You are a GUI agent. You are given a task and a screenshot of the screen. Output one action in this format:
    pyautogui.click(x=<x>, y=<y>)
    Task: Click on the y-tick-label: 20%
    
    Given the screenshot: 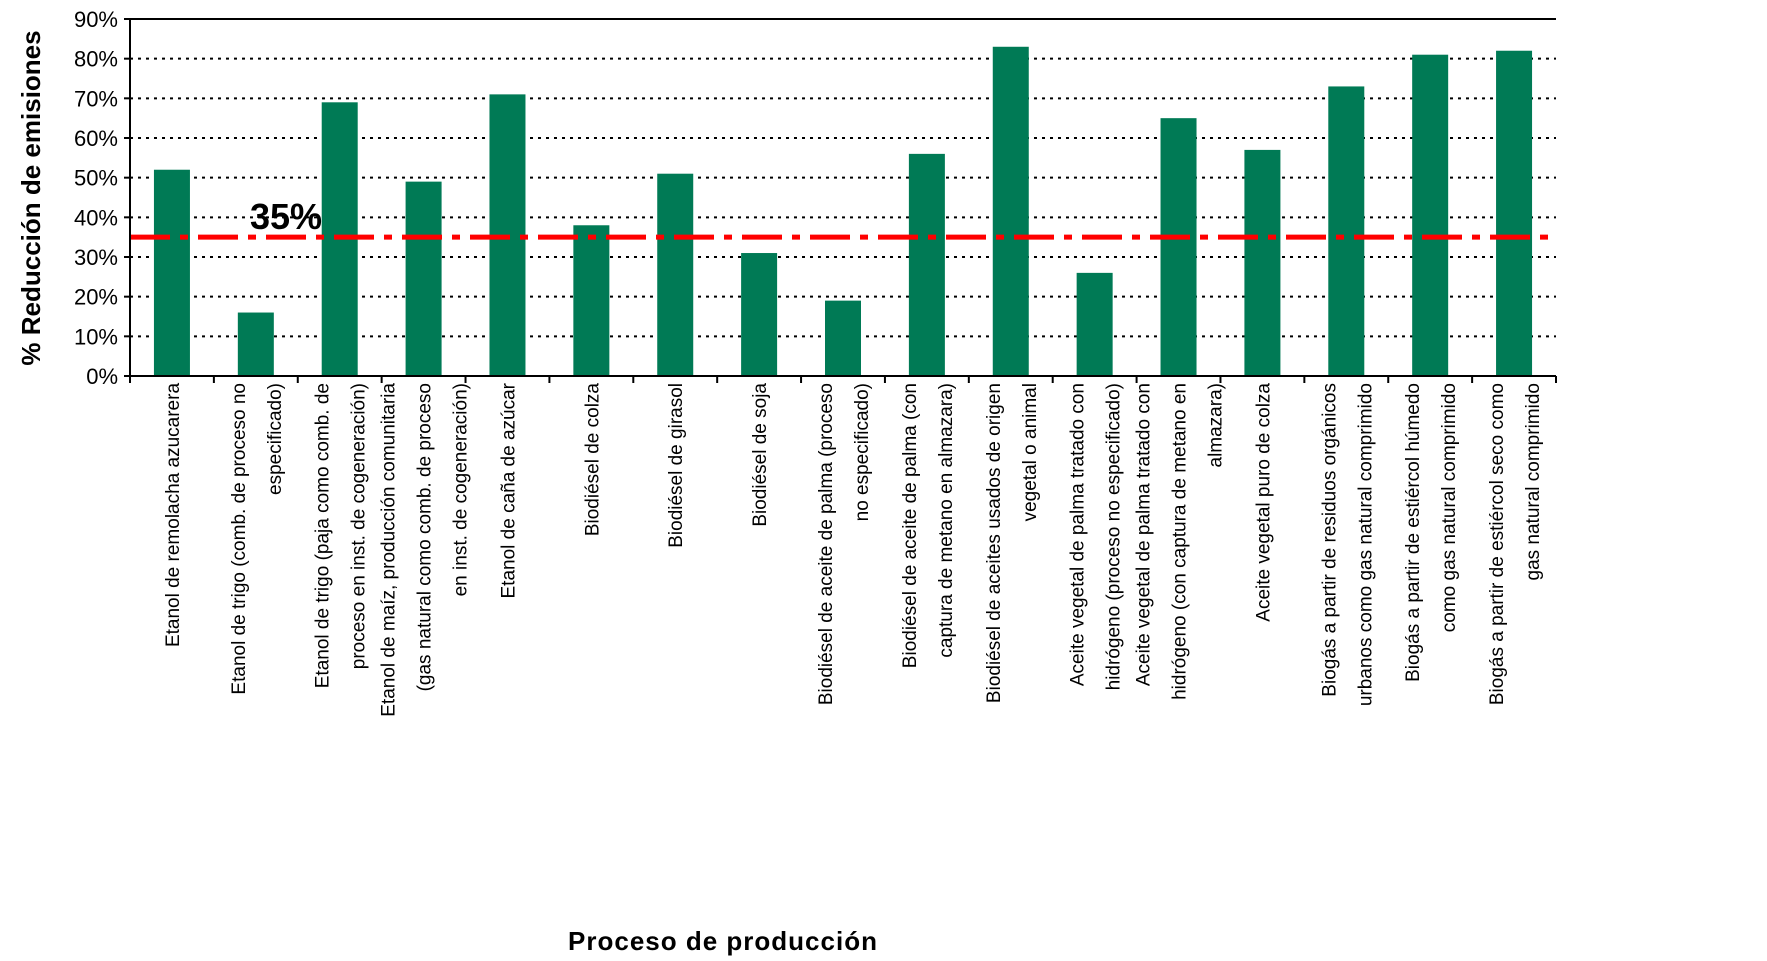 What is the action you would take?
    pyautogui.click(x=96, y=297)
    